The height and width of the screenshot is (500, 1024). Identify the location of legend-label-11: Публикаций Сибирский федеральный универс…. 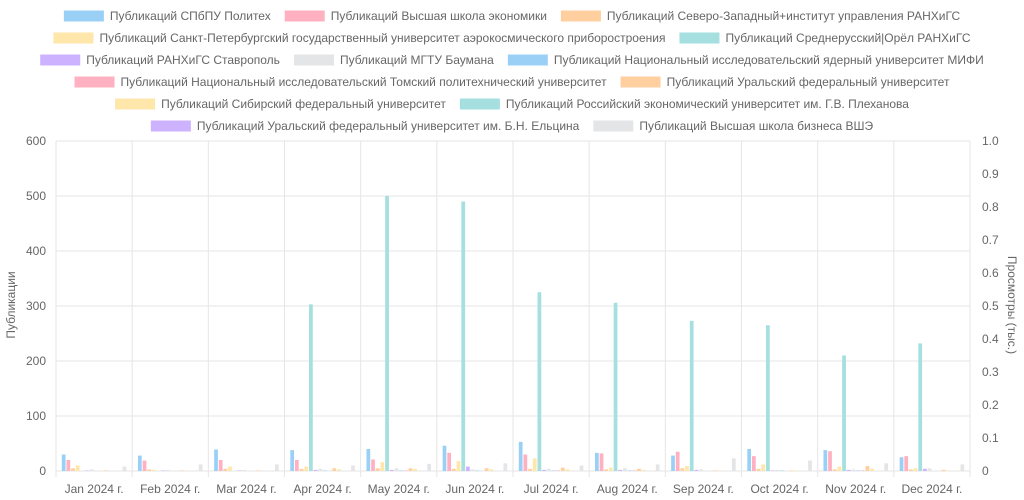
(303, 104).